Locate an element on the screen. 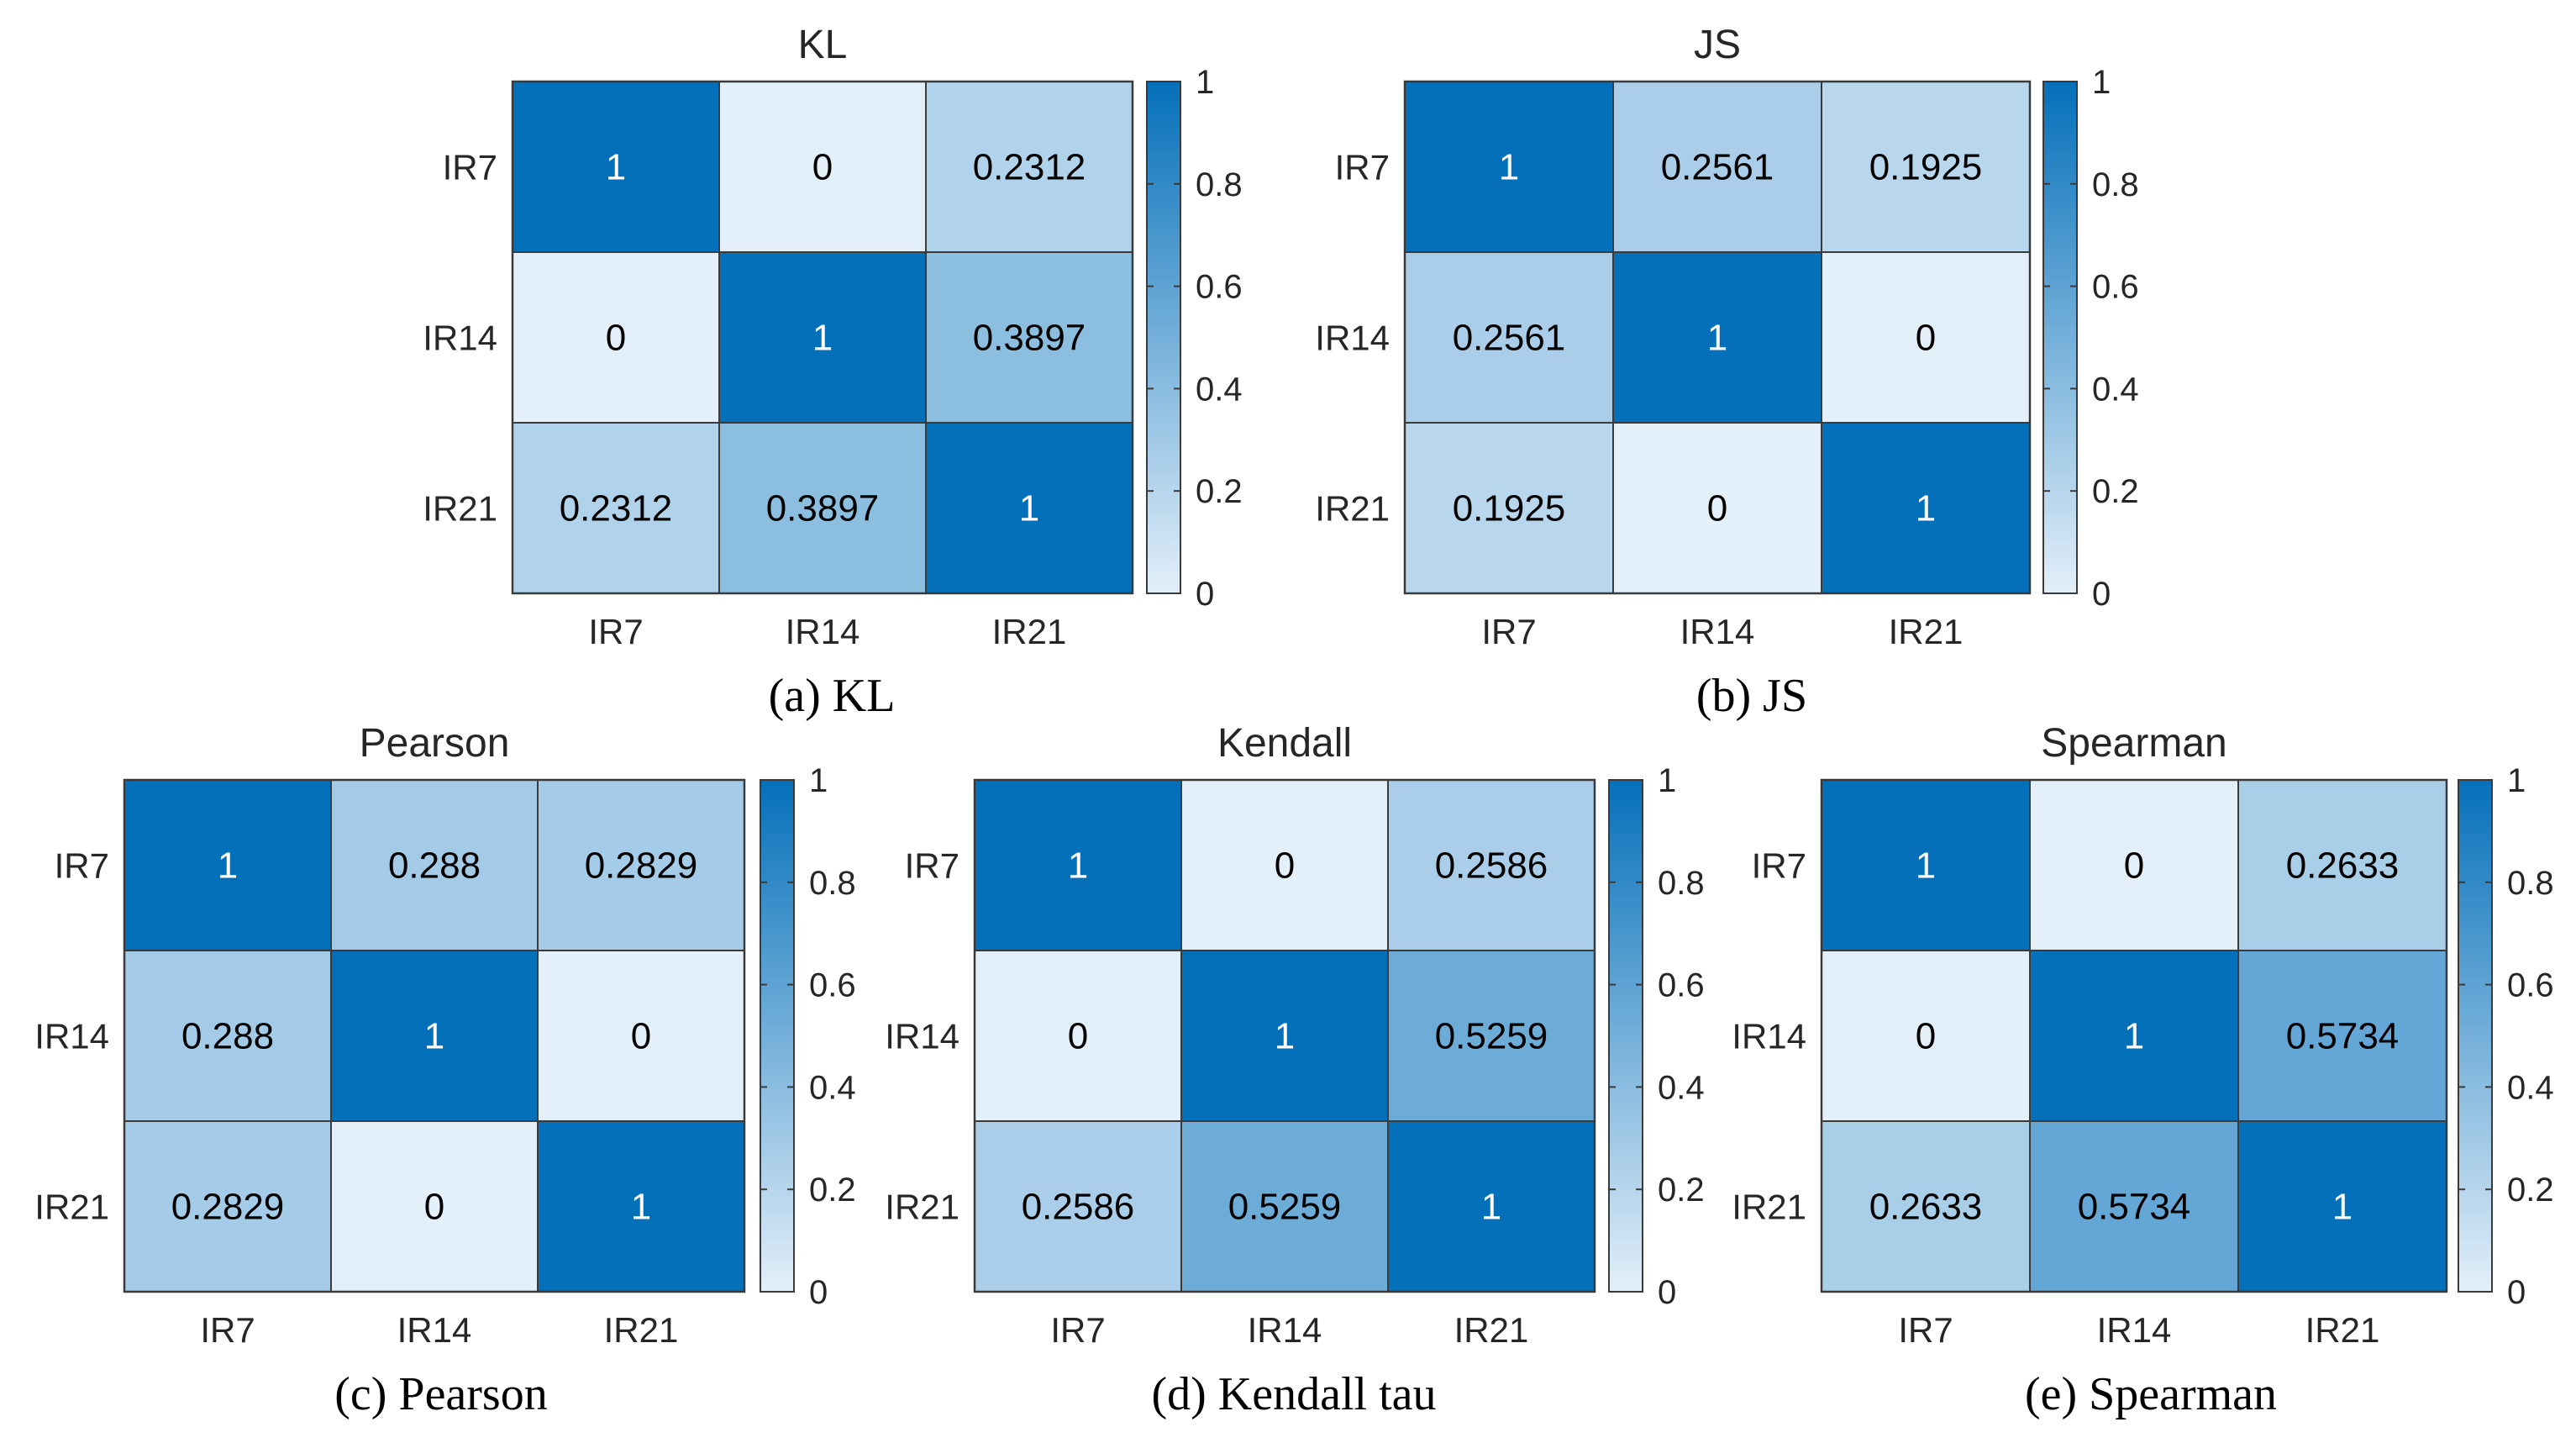 Image resolution: width=2576 pixels, height=1443 pixels. chart-title: Pearson is located at coordinates (435, 743).